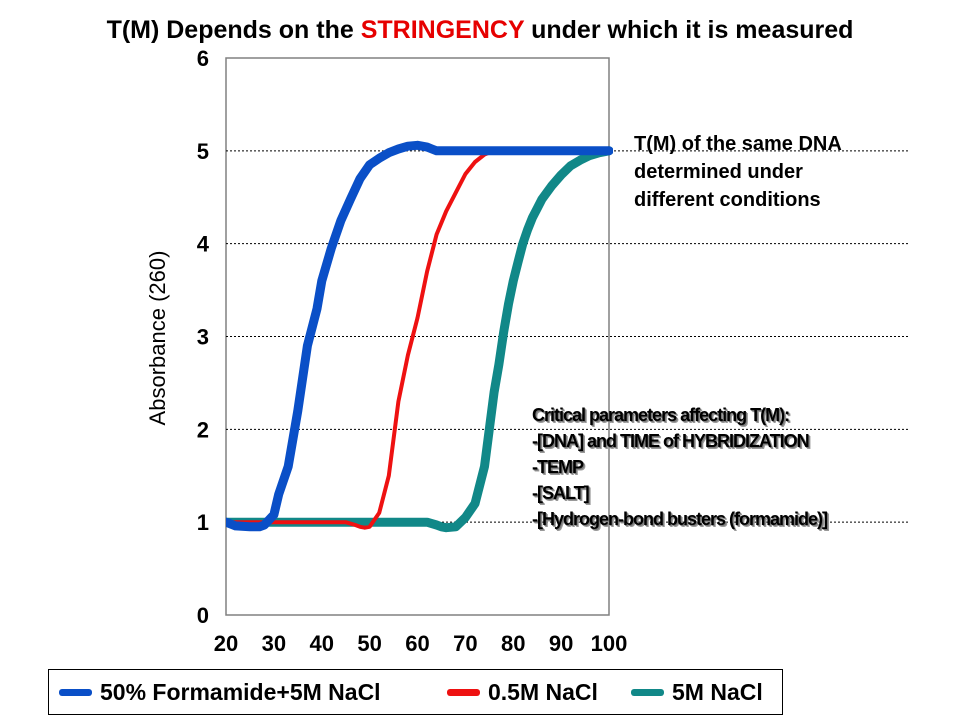 The height and width of the screenshot is (720, 960). What do you see at coordinates (233, 30) in the screenshot?
I see `title-prefix: T(M) Depends on the` at bounding box center [233, 30].